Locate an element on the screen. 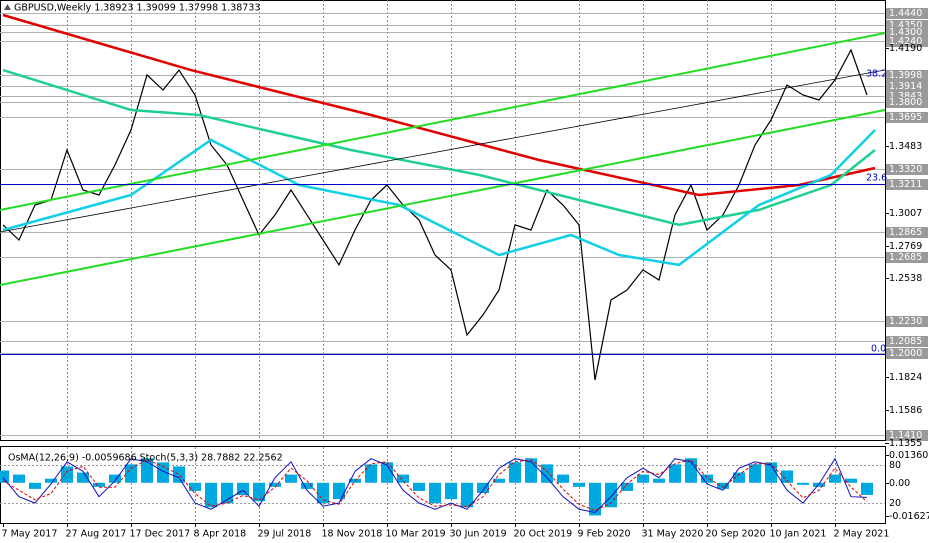 The width and height of the screenshot is (929, 543). fibo-label: 23.6 is located at coordinates (876, 178).